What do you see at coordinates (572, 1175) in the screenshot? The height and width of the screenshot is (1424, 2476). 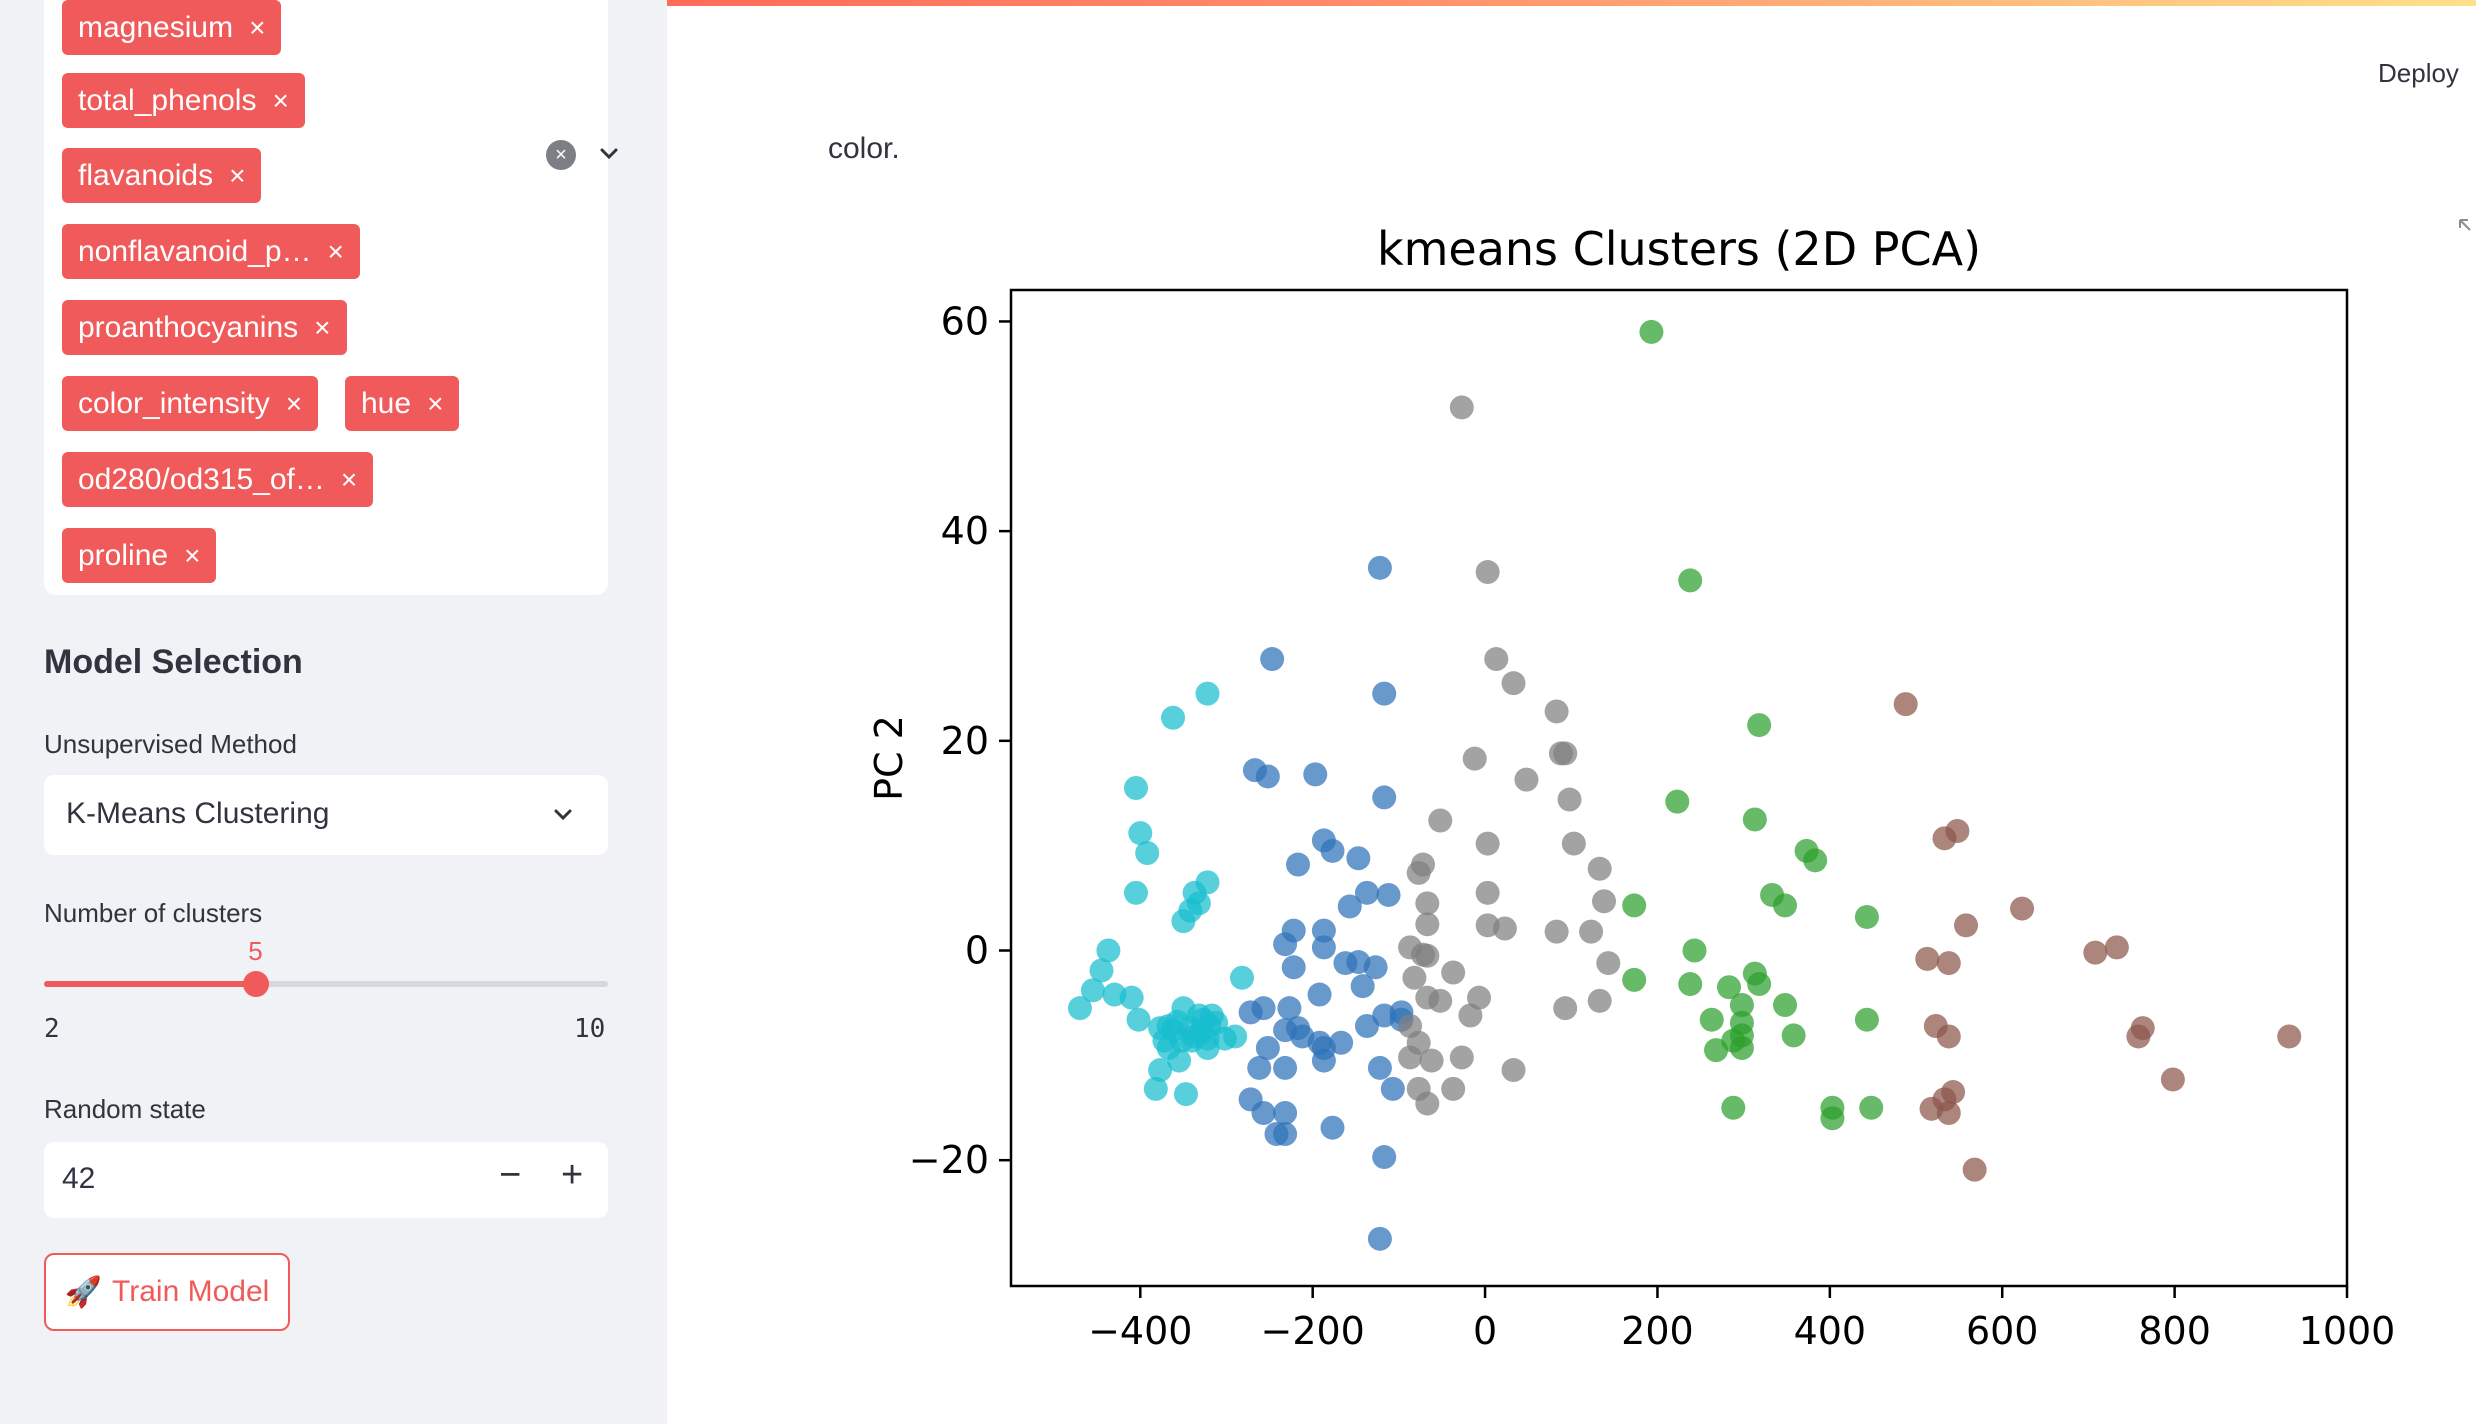 I see `increment-button: +` at bounding box center [572, 1175].